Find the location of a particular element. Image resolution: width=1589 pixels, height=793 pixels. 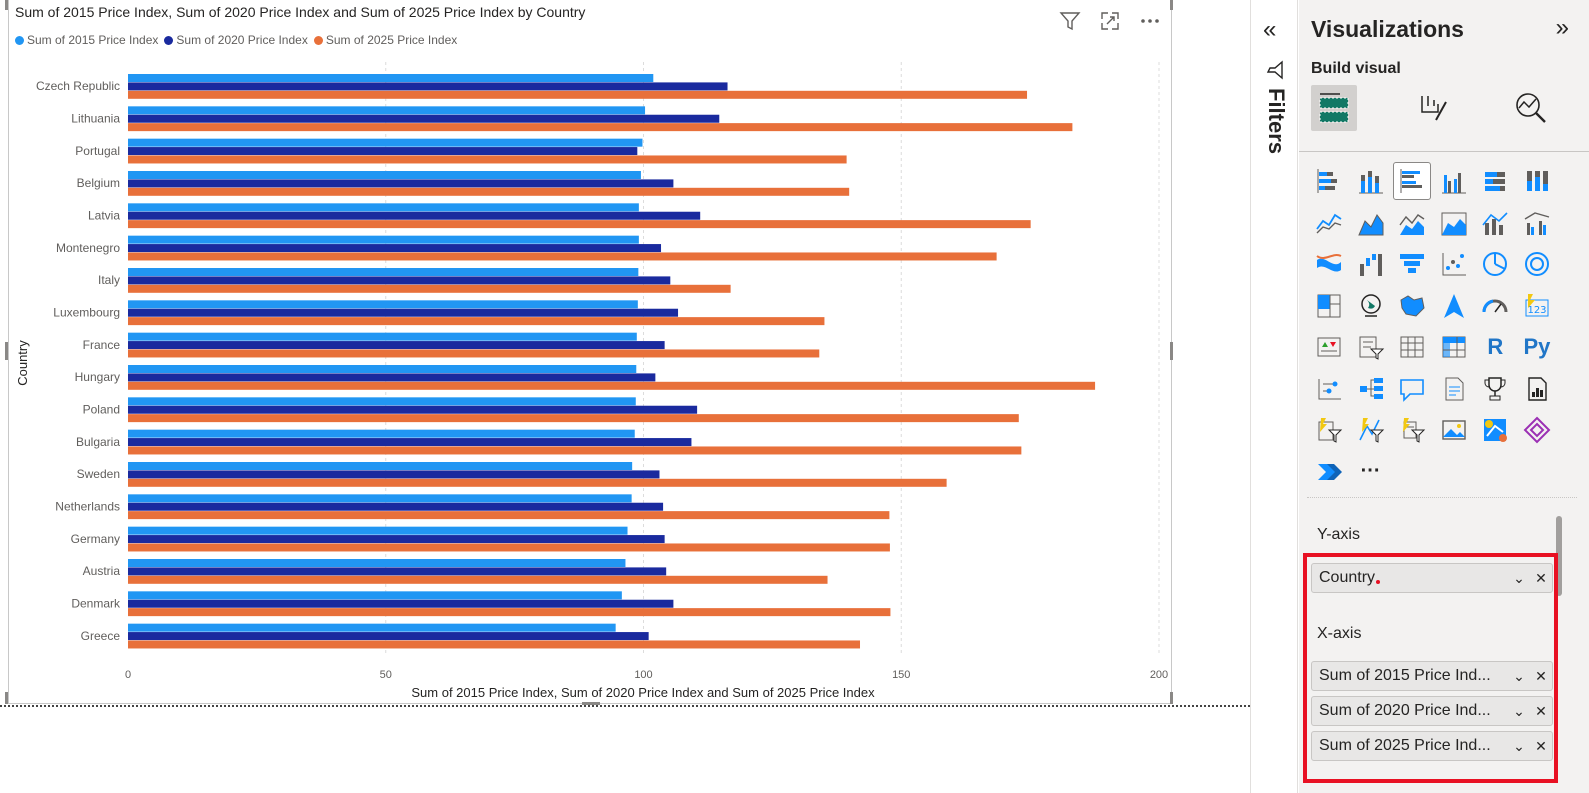

line-chart-icon is located at coordinates (1329, 223).